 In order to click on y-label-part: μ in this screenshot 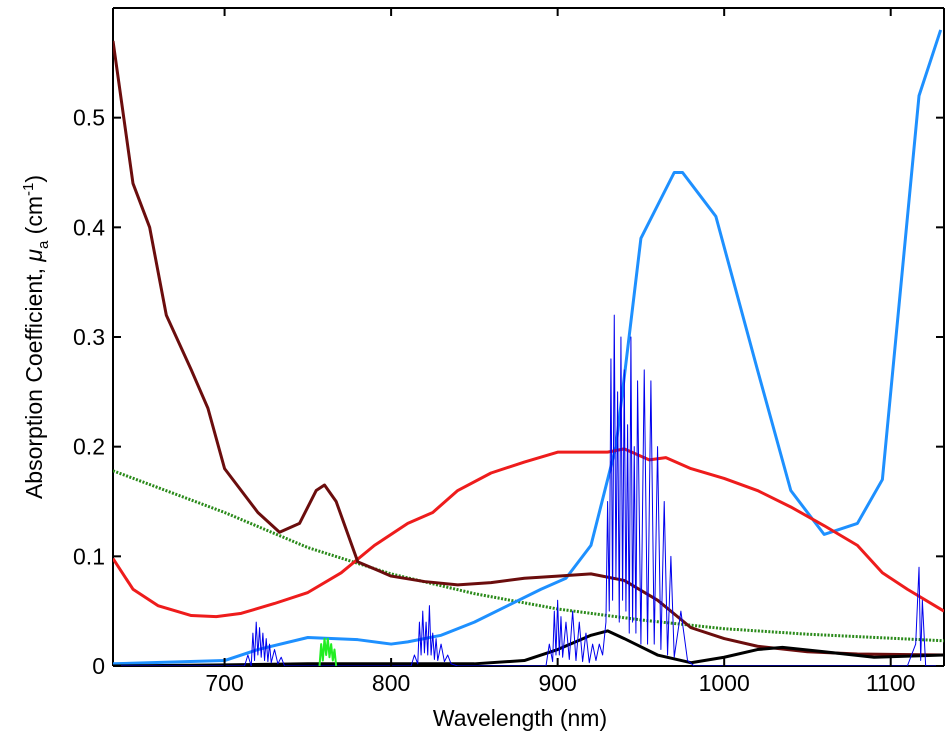, I will do `click(34, 256)`.